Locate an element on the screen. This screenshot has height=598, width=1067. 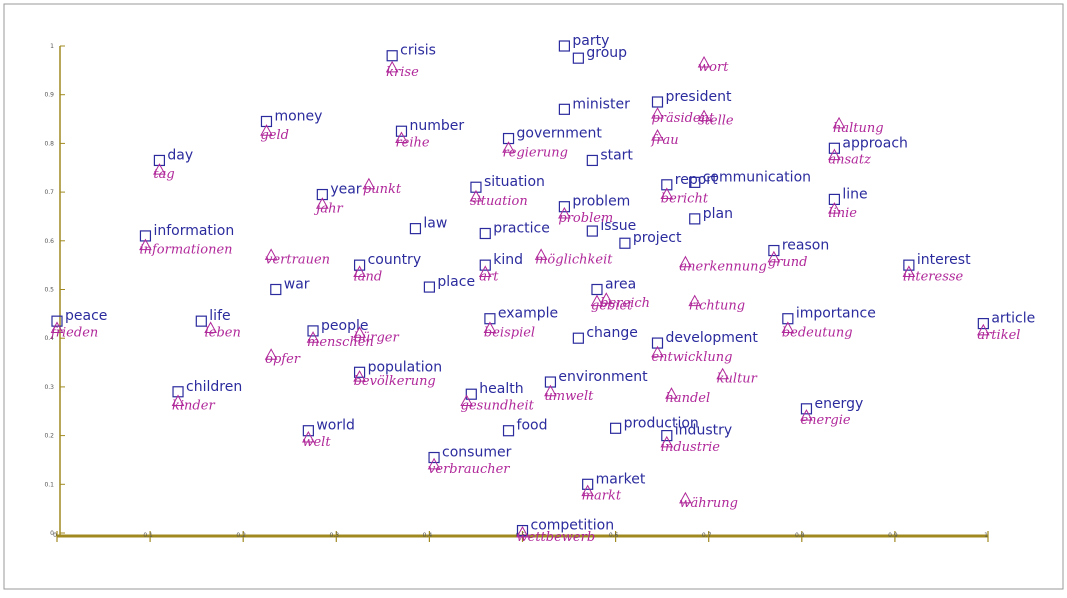
y-tick-label: 0 is located at coordinates (52, 533).